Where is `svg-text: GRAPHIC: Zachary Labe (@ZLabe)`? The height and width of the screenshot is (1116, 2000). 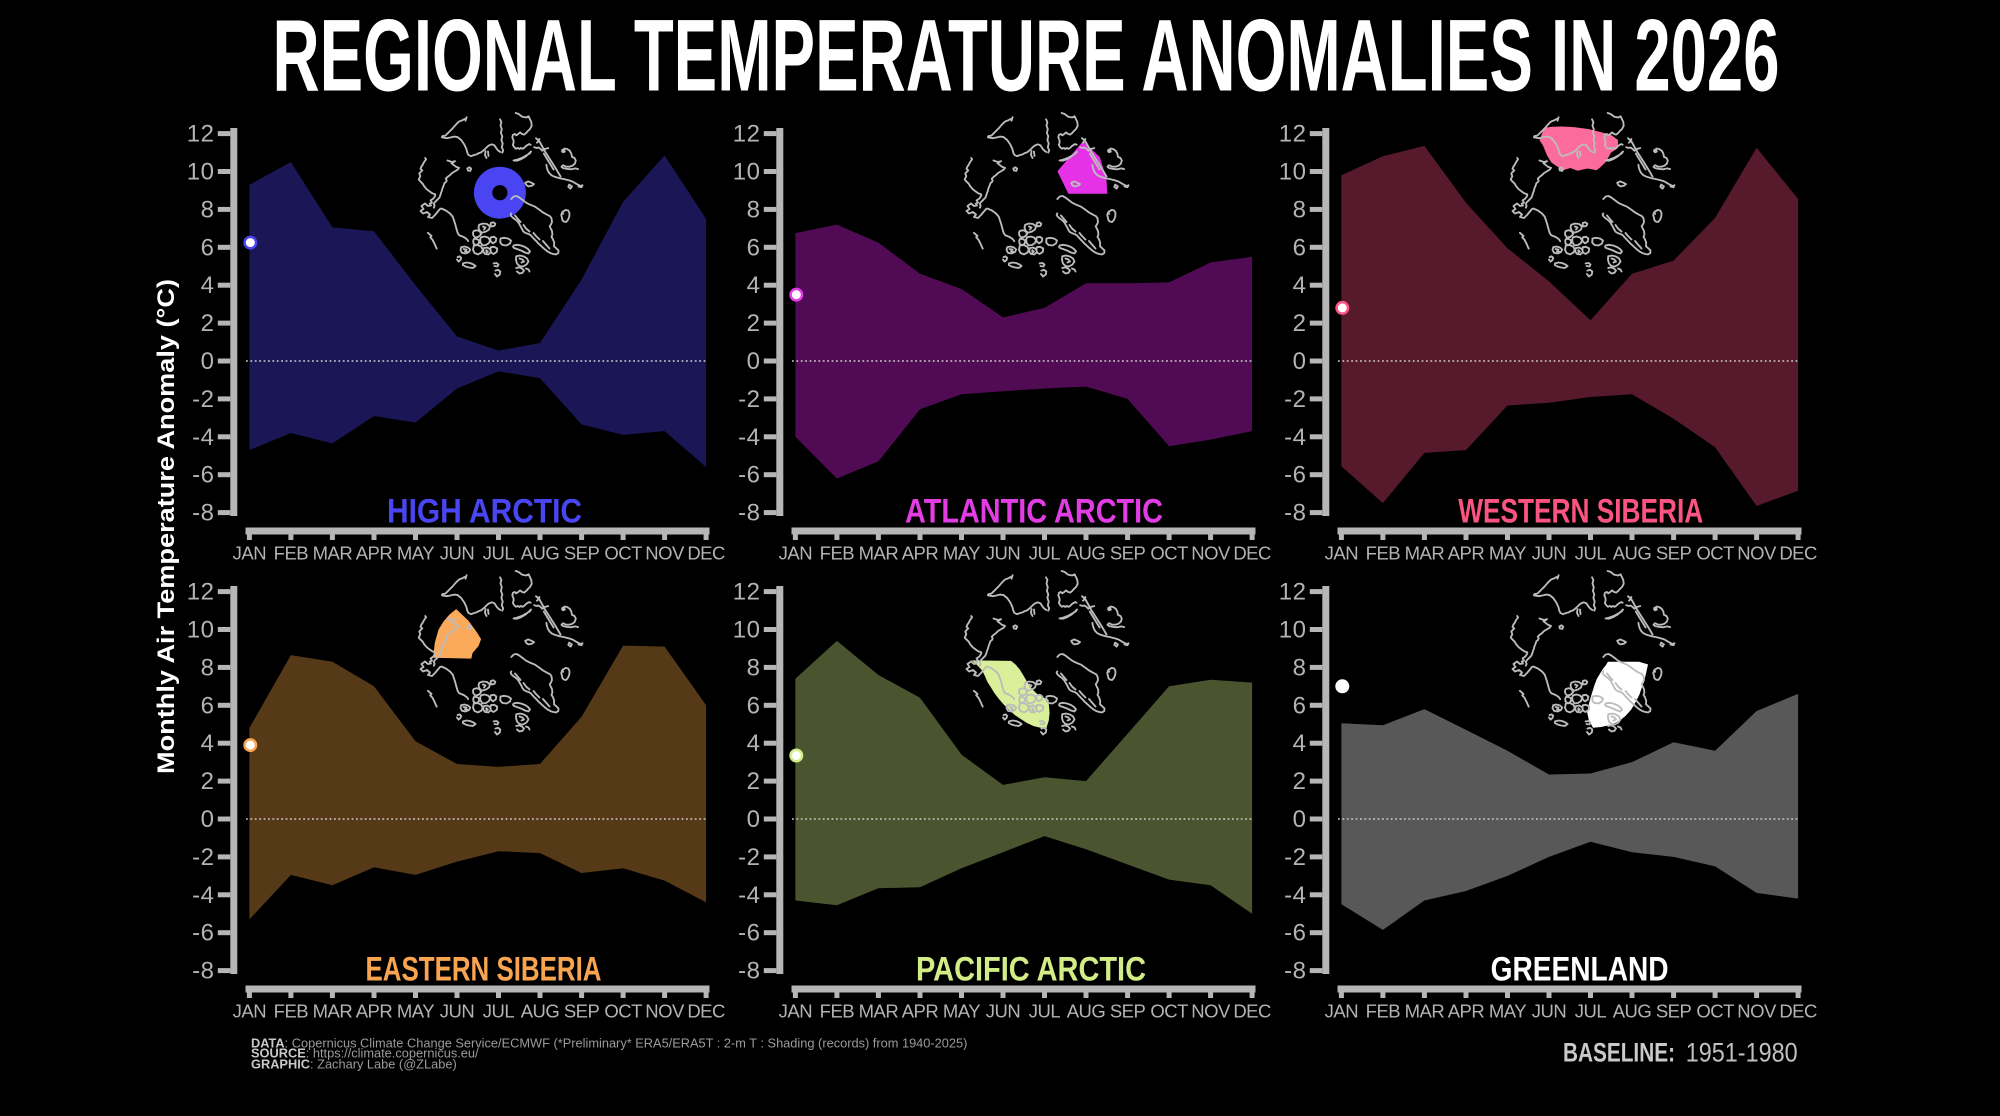 svg-text: GRAPHIC: Zachary Labe (@ZLabe) is located at coordinates (354, 1064).